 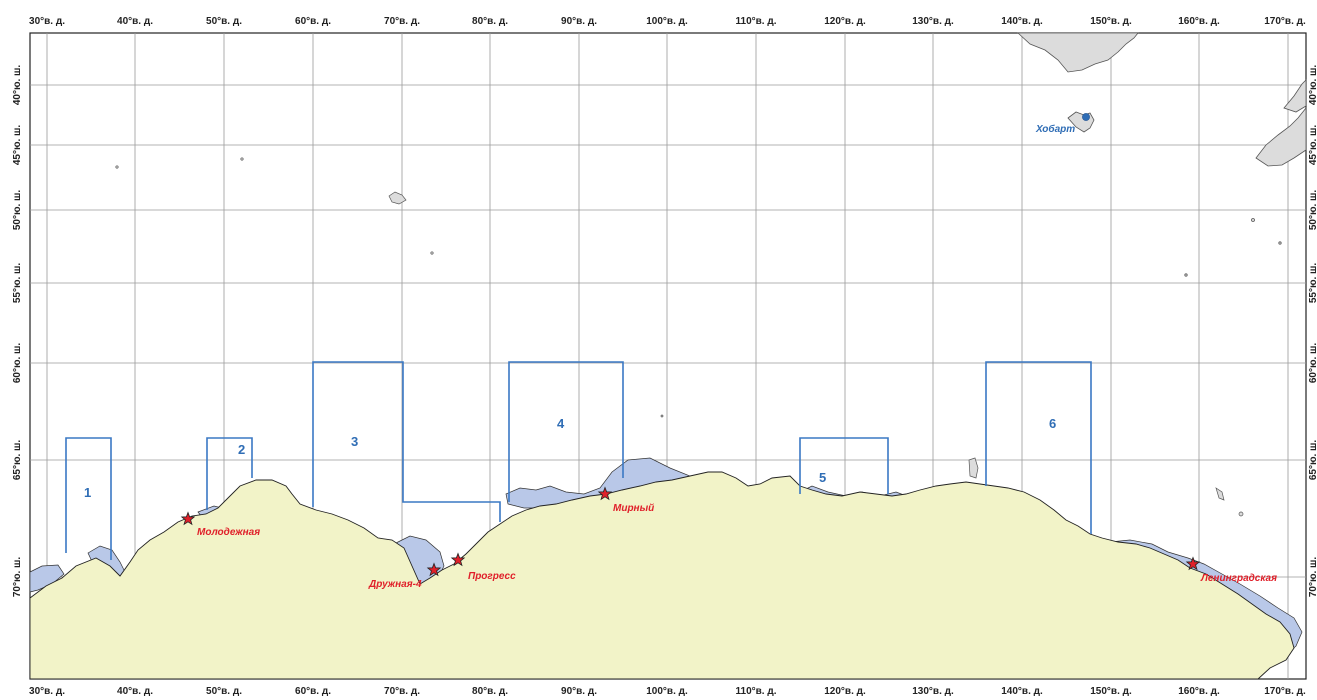 I want to click on station-label-leningradskaya: Ленинградская, so click(x=1238, y=578).